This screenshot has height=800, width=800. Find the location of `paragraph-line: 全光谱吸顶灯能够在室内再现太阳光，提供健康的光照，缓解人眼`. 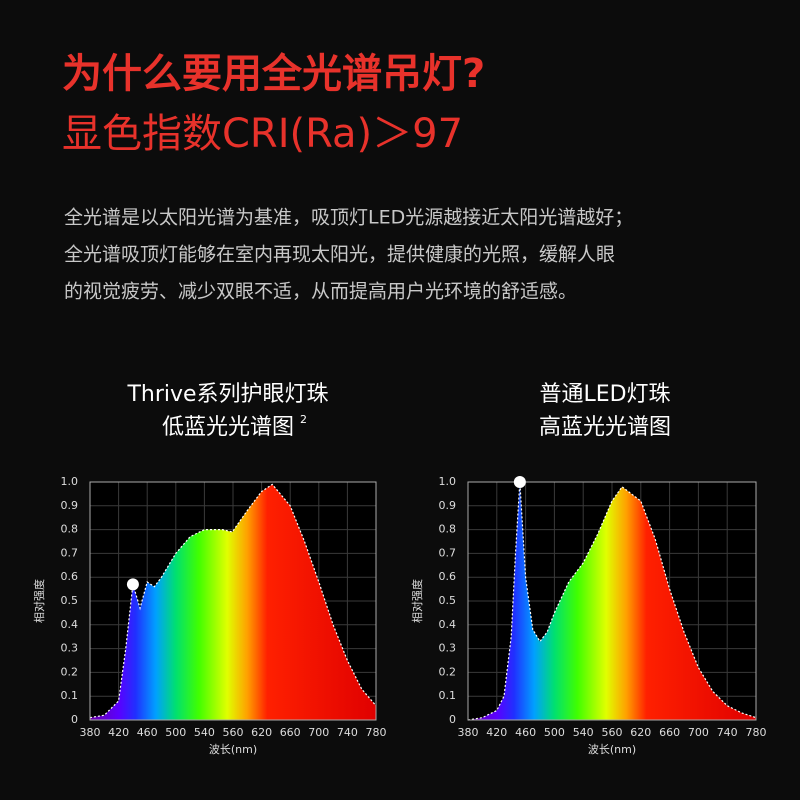

paragraph-line: 全光谱吸顶灯能够在室内再现太阳光，提供健康的光照，缓解人眼 is located at coordinates (339, 255).